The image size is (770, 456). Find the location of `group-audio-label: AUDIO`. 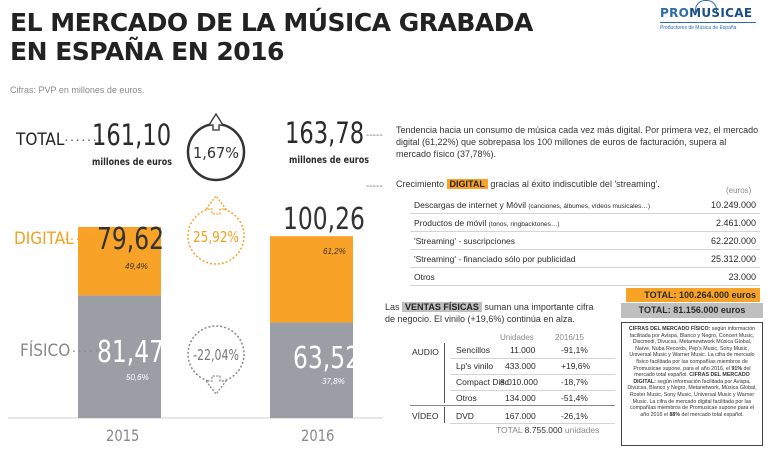

group-audio-label: AUDIO is located at coordinates (425, 352).